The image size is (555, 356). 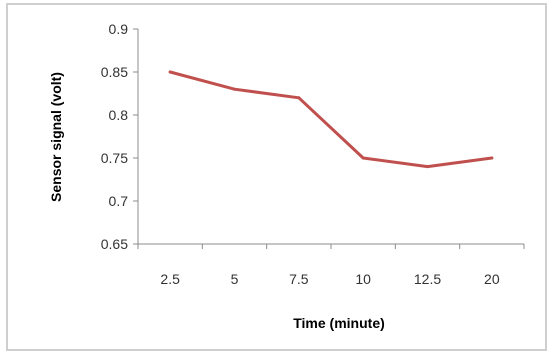 What do you see at coordinates (170, 279) in the screenshot?
I see `x-tick-label: 2.5` at bounding box center [170, 279].